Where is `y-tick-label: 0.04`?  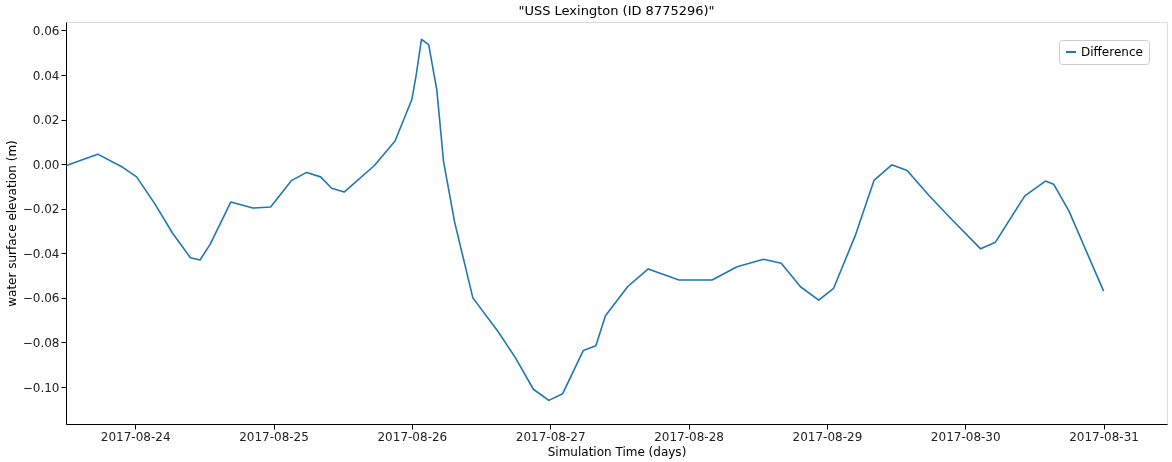
y-tick-label: 0.04 is located at coordinates (46, 75).